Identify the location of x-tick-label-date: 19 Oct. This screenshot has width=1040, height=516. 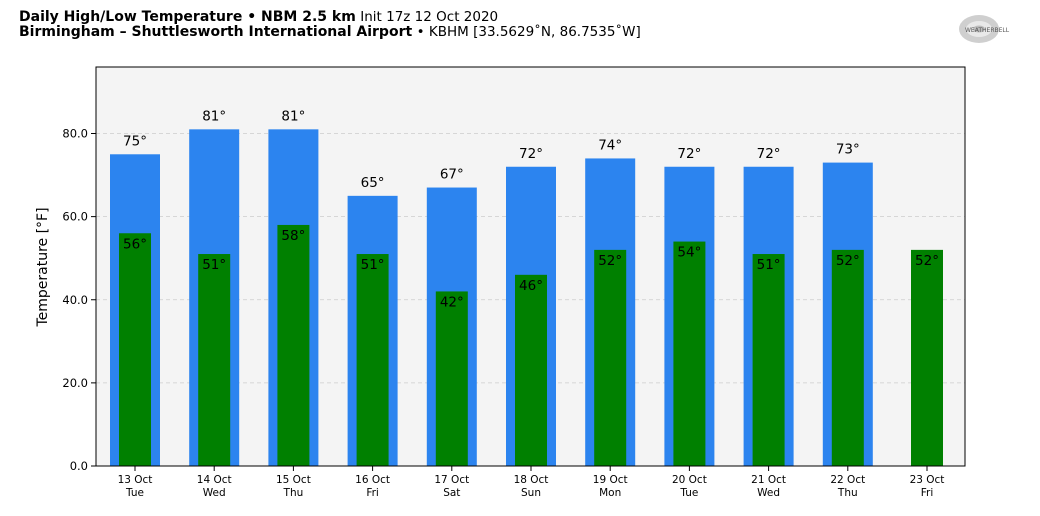
(610, 480).